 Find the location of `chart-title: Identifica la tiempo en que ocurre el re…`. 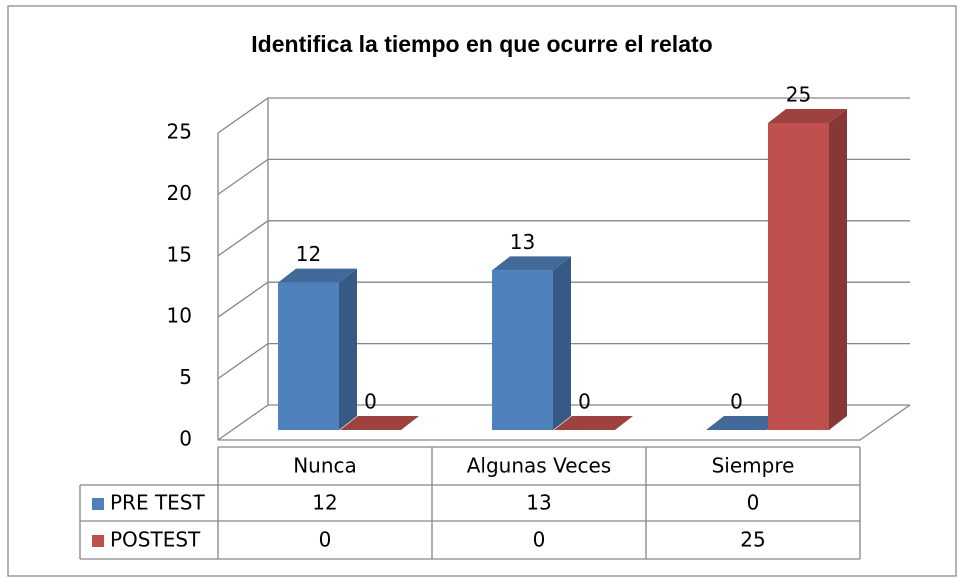

chart-title: Identifica la tiempo en que ocurre el re… is located at coordinates (481, 44).